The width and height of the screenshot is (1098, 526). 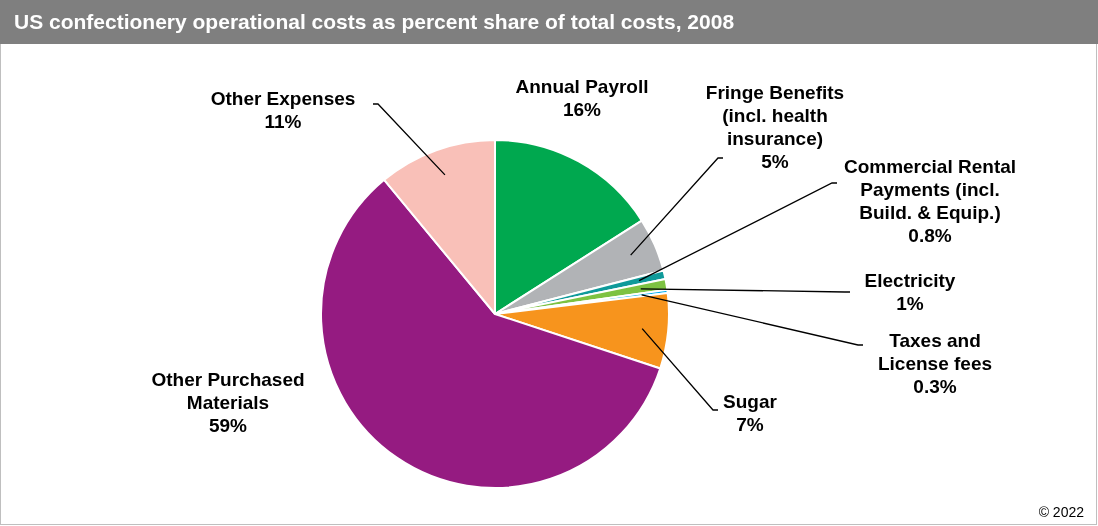 I want to click on data-label: 7%, so click(x=750, y=424).